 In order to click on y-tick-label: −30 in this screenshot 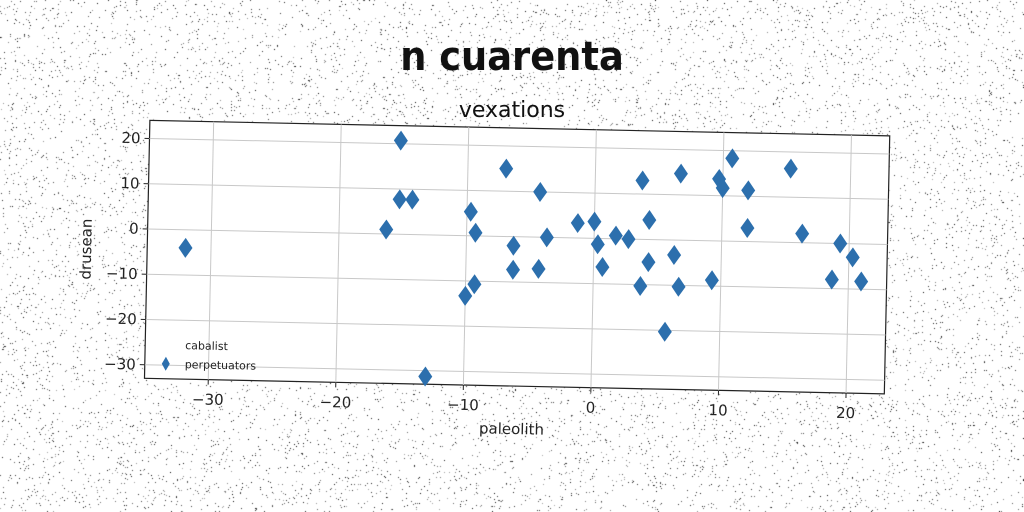, I will do `click(120, 364)`.